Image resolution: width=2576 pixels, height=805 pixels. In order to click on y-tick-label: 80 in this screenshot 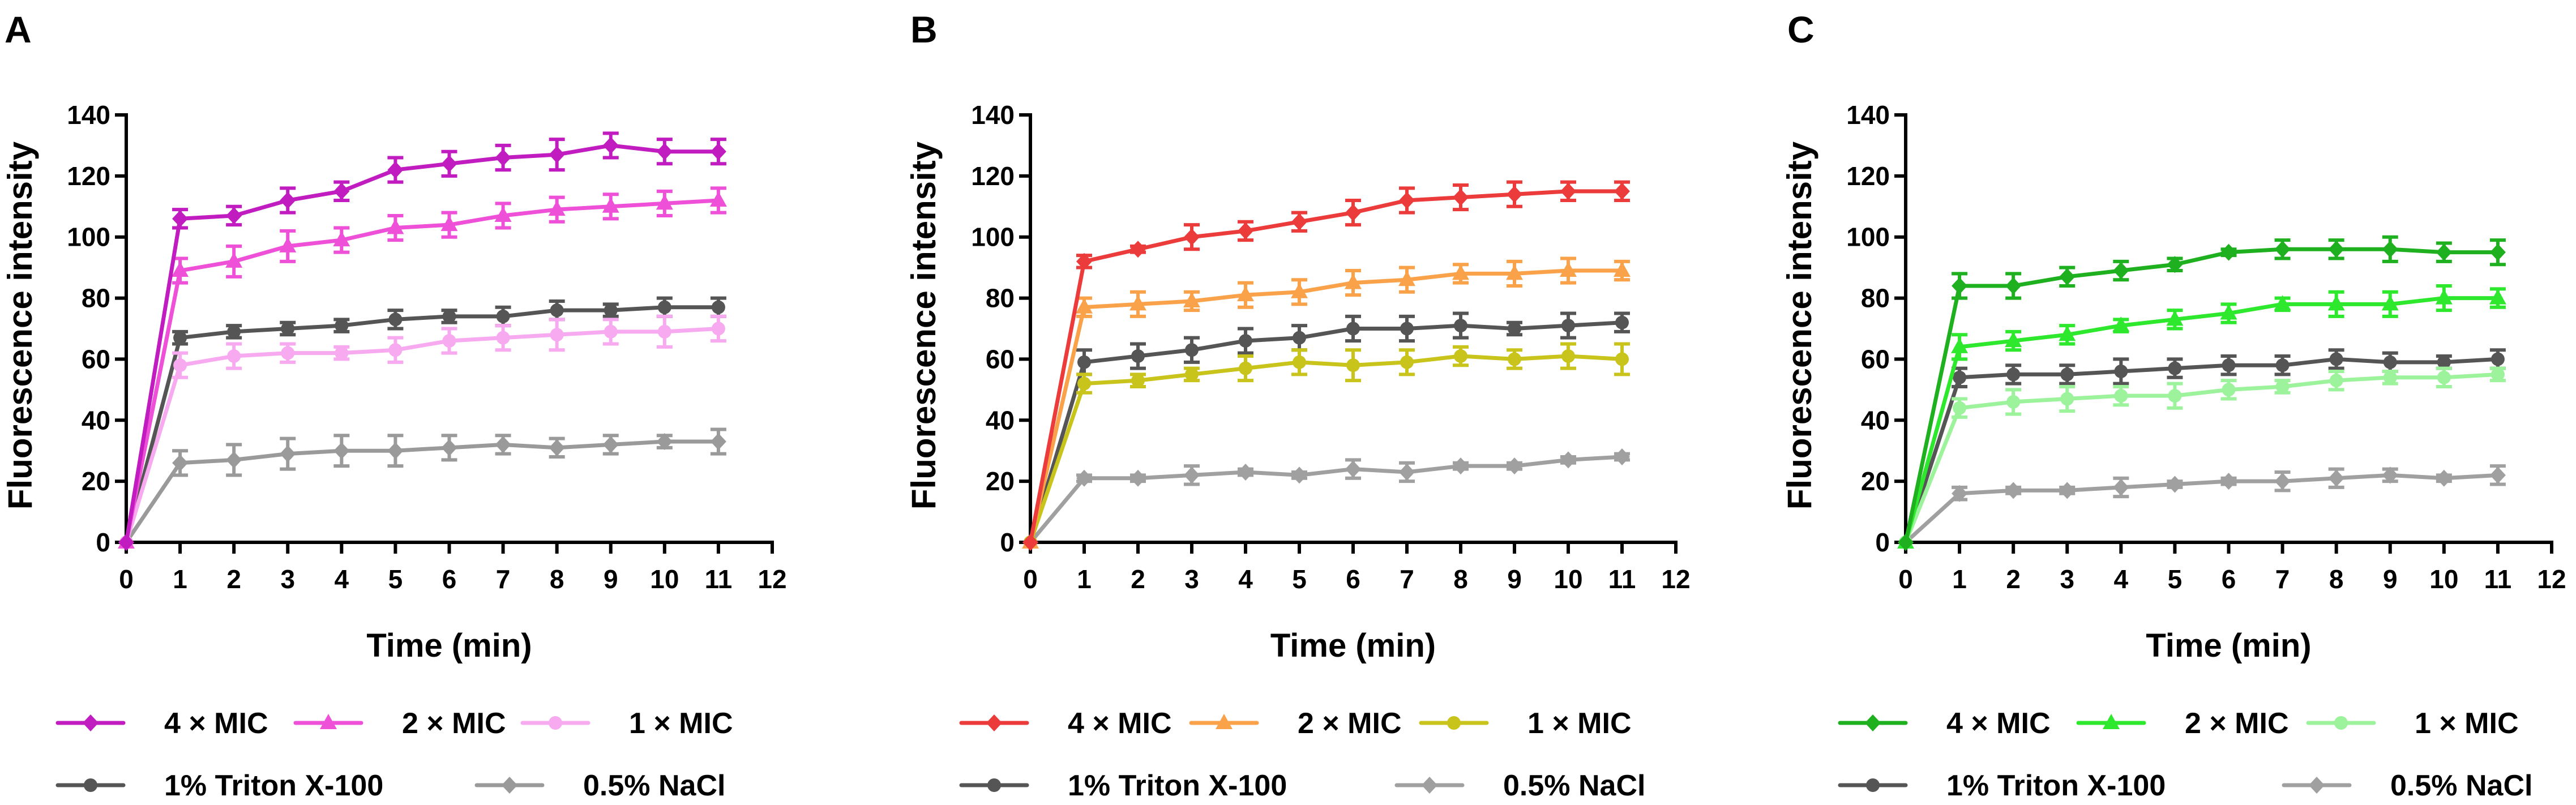, I will do `click(1875, 298)`.